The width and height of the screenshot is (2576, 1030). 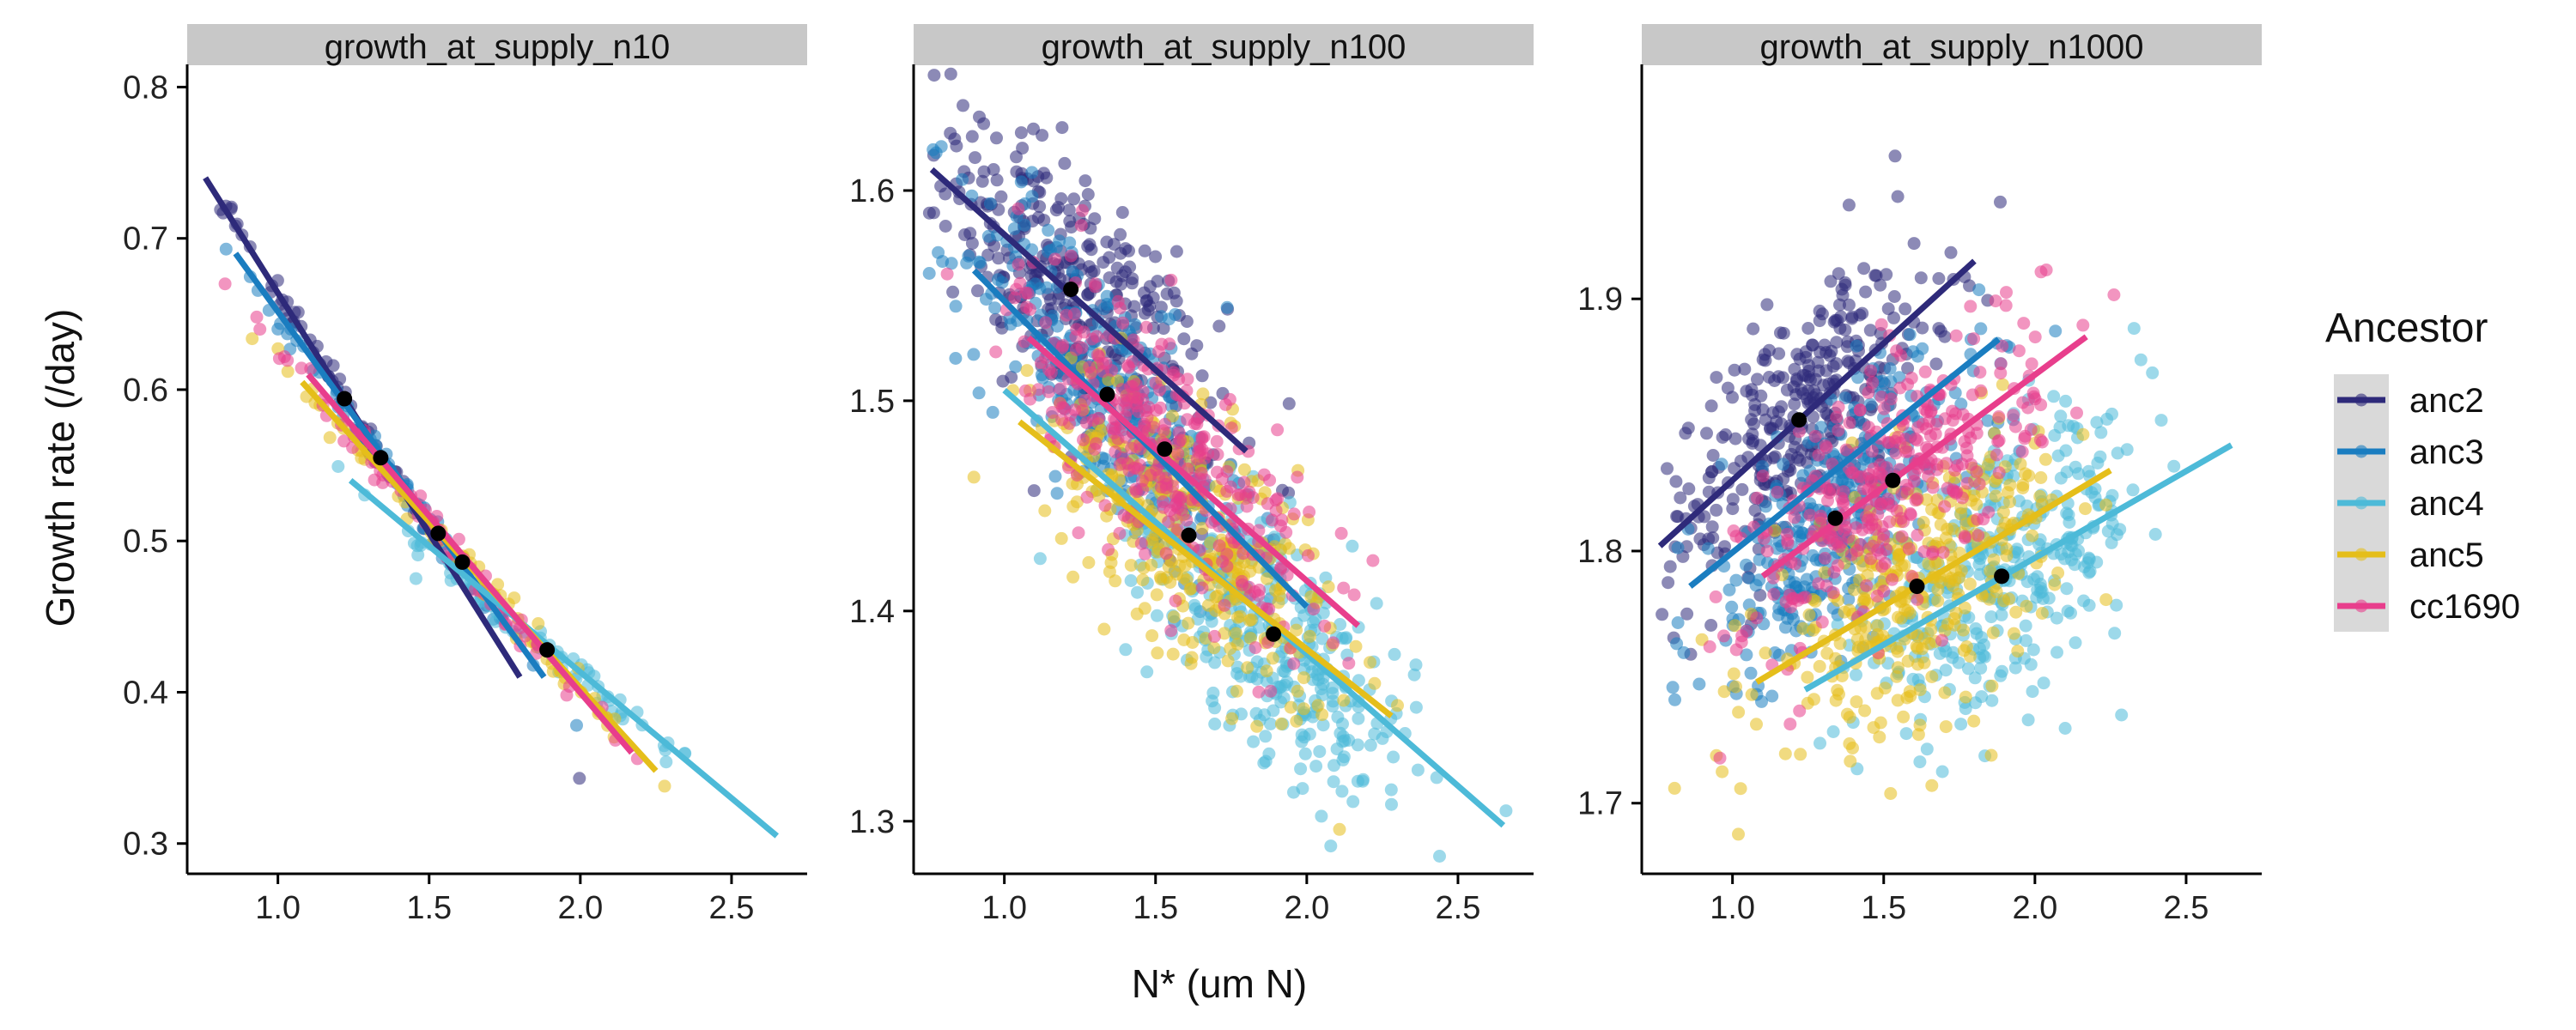 I want to click on y-tick-label: 1.9, so click(x=1600, y=300).